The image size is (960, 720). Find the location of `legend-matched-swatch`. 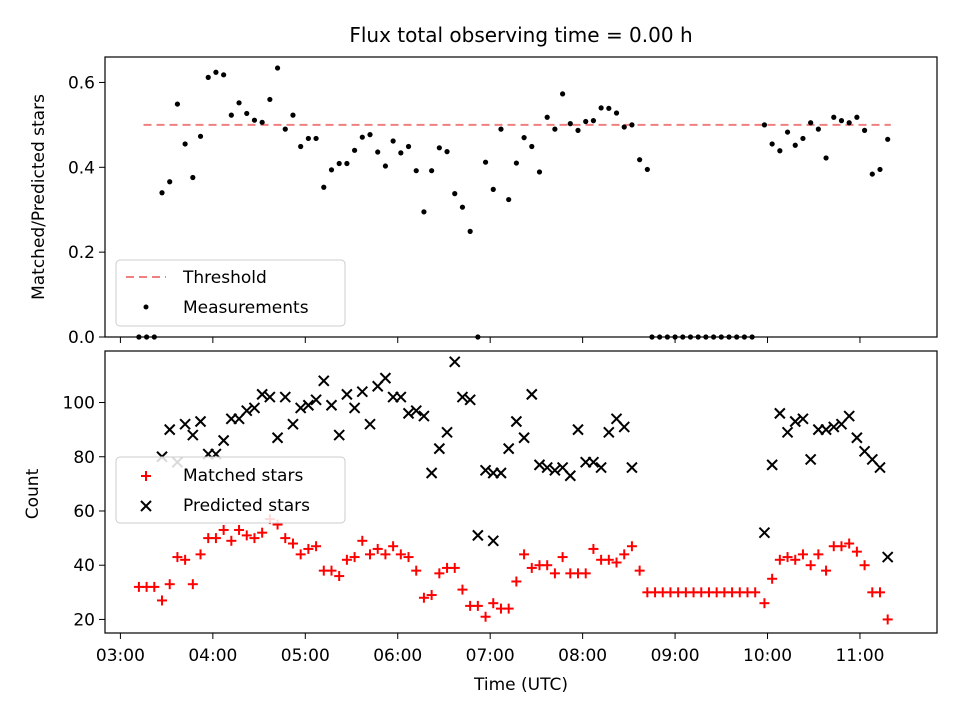

legend-matched-swatch is located at coordinates (146, 476).